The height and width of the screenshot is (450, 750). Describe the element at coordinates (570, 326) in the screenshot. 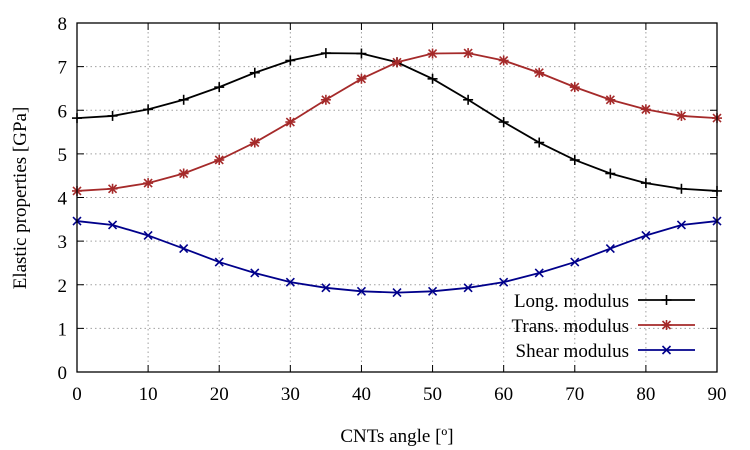

I see `legend-label: Trans. modulus` at that location.